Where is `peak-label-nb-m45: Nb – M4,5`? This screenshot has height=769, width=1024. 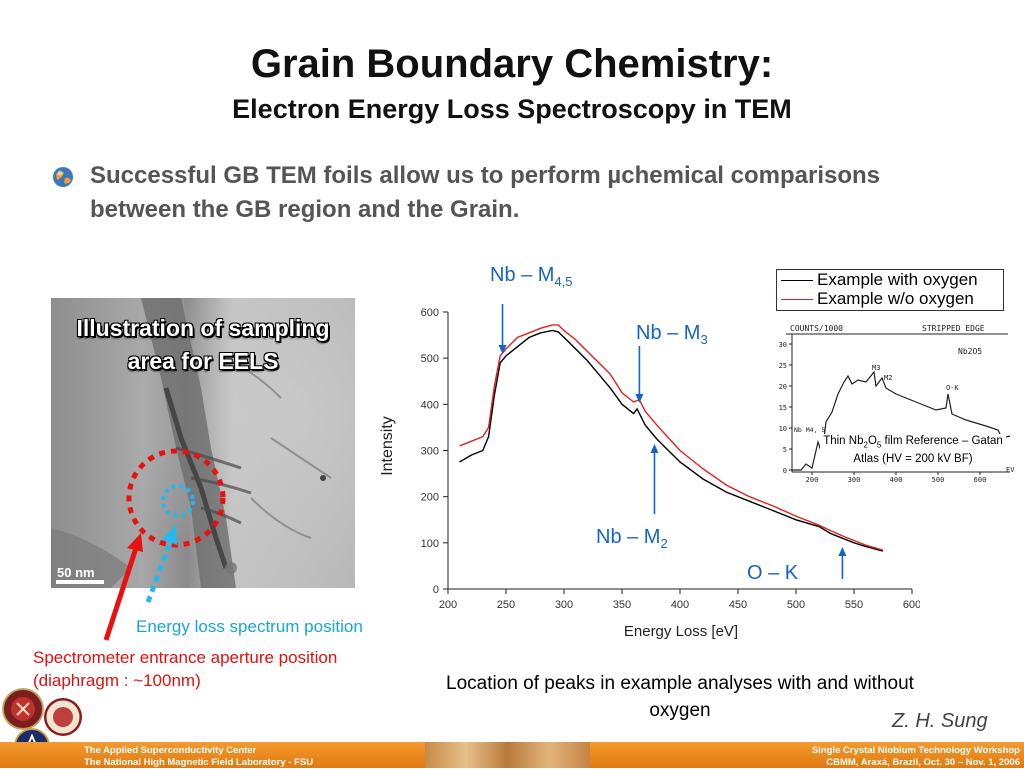 peak-label-nb-m45: Nb – M4,5 is located at coordinates (531, 276).